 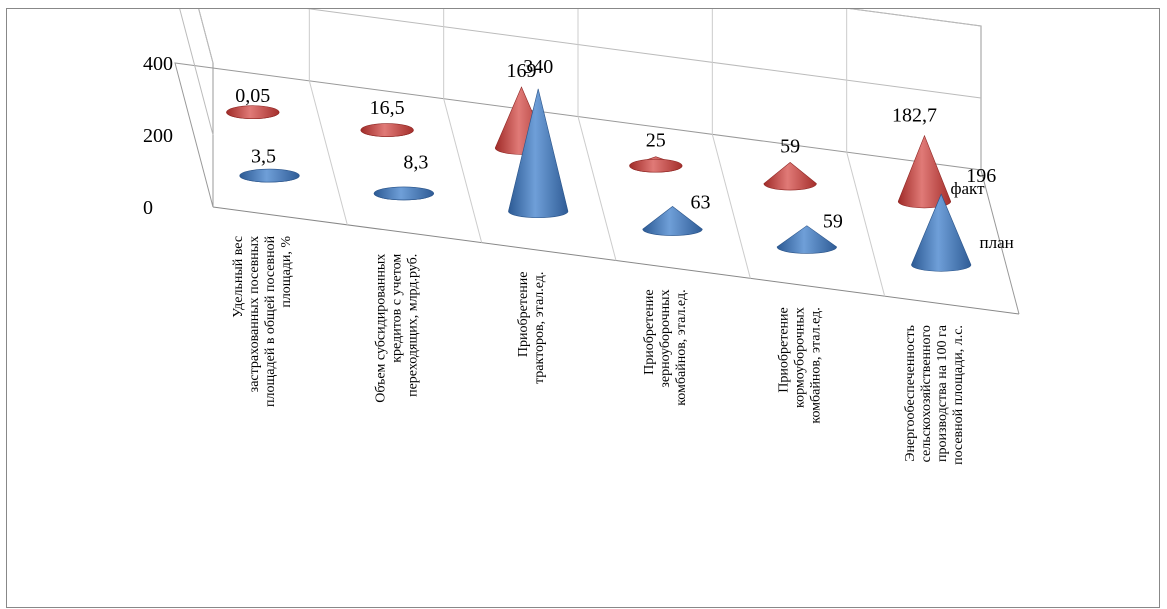 I want to click on y-gridline, so click(x=590, y=36).